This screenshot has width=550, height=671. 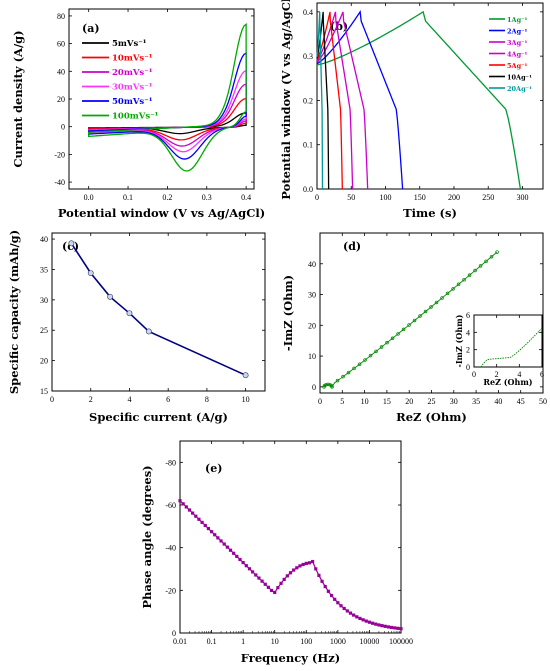 I want to click on y-axis-label: -ImZ (Ohm), so click(x=288, y=313).